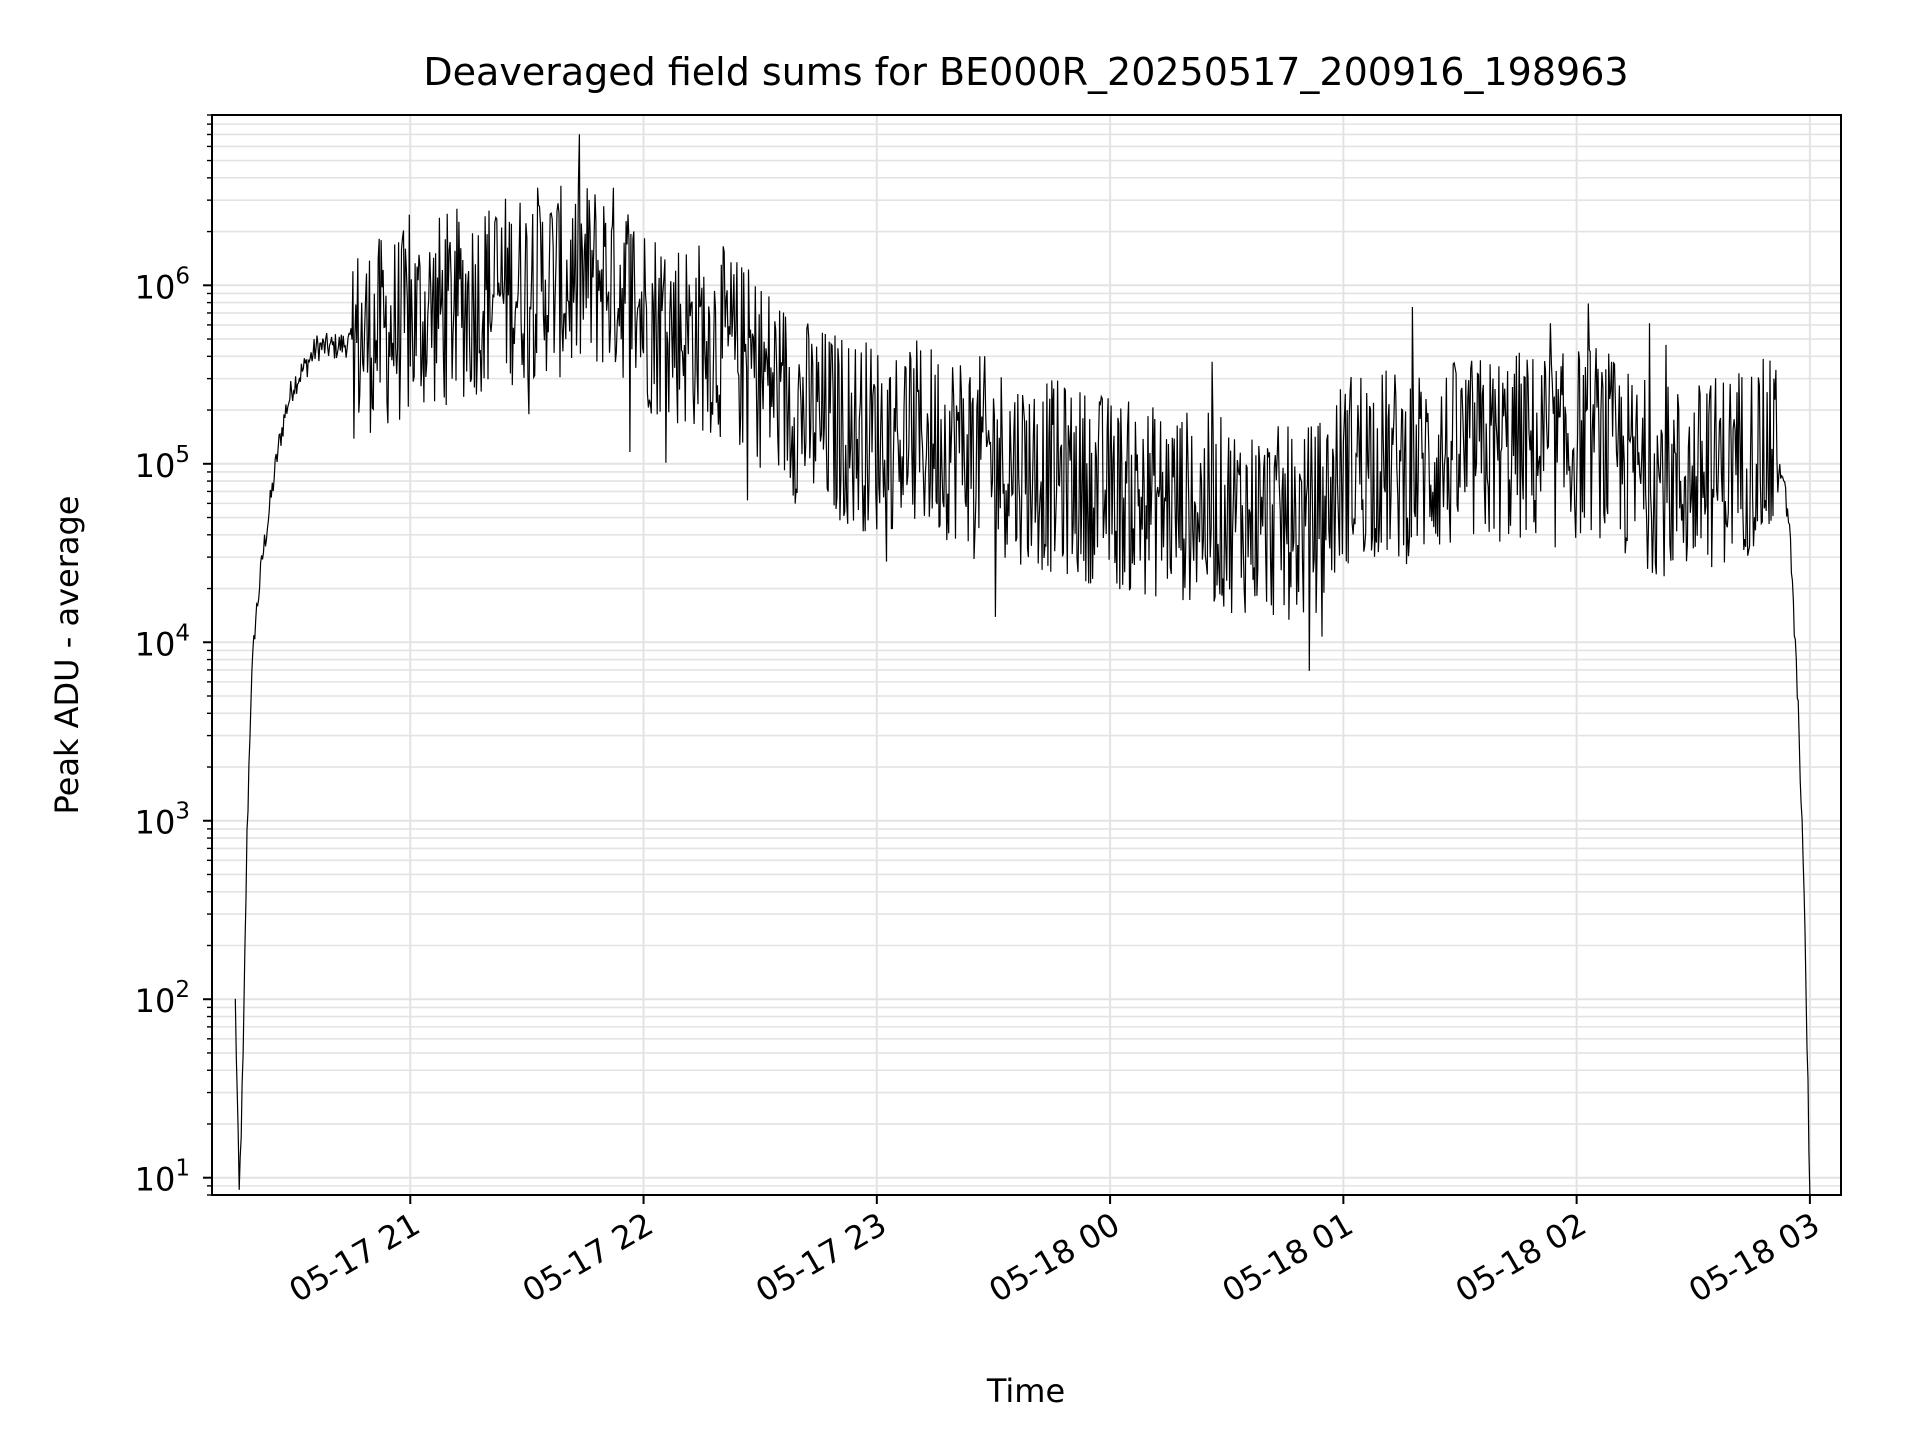  Describe the element at coordinates (1288, 1257) in the screenshot. I see `x-tick-label: 05-18 01` at that location.